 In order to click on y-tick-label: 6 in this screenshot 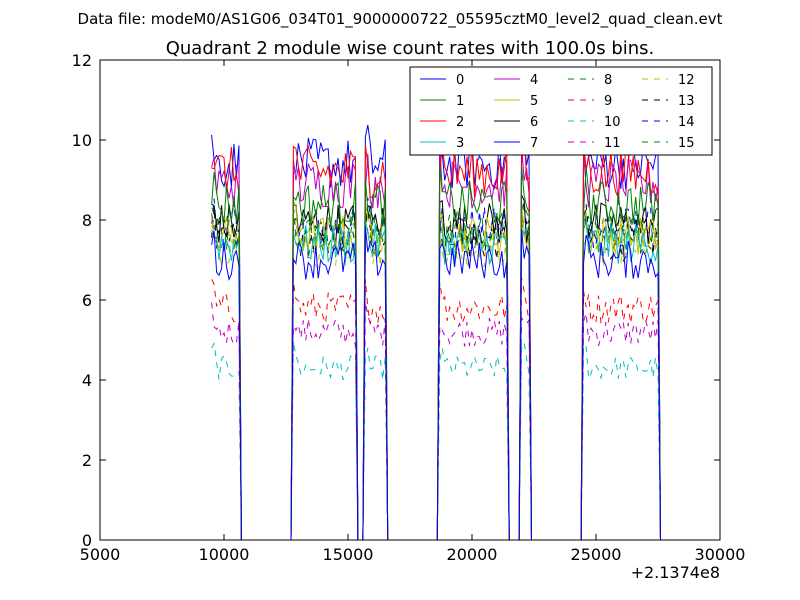, I will do `click(87, 300)`.